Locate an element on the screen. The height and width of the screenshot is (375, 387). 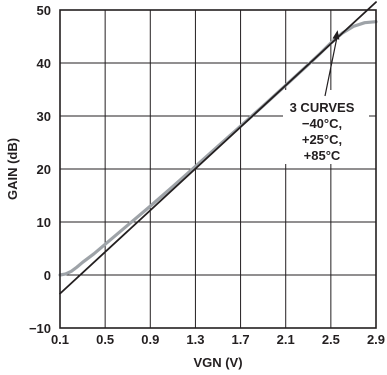
y-tick-label: 20 is located at coordinates (44, 169).